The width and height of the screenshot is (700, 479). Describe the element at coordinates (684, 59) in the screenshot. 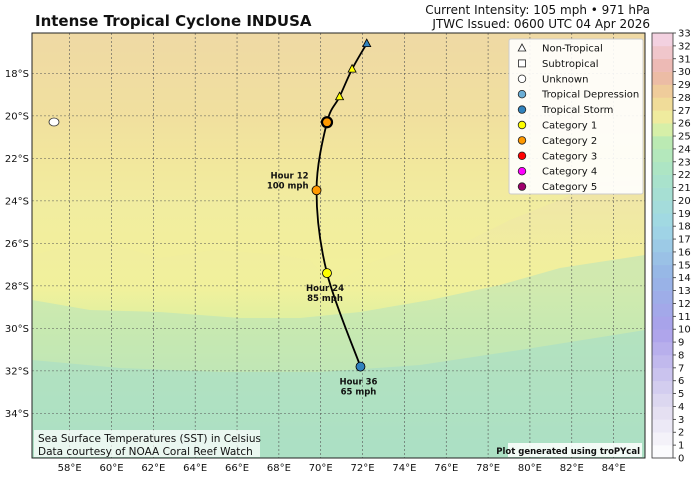

I see `colorbar-tick-label: 31` at that location.